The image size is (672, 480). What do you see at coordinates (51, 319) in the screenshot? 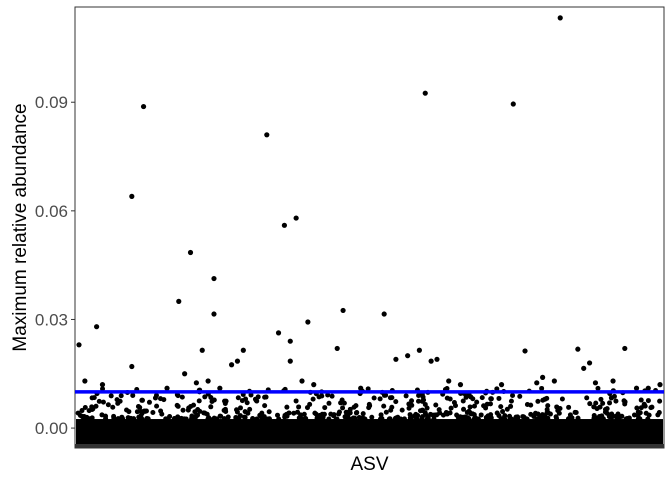
I see `y-tick-label: 0.03` at bounding box center [51, 319].